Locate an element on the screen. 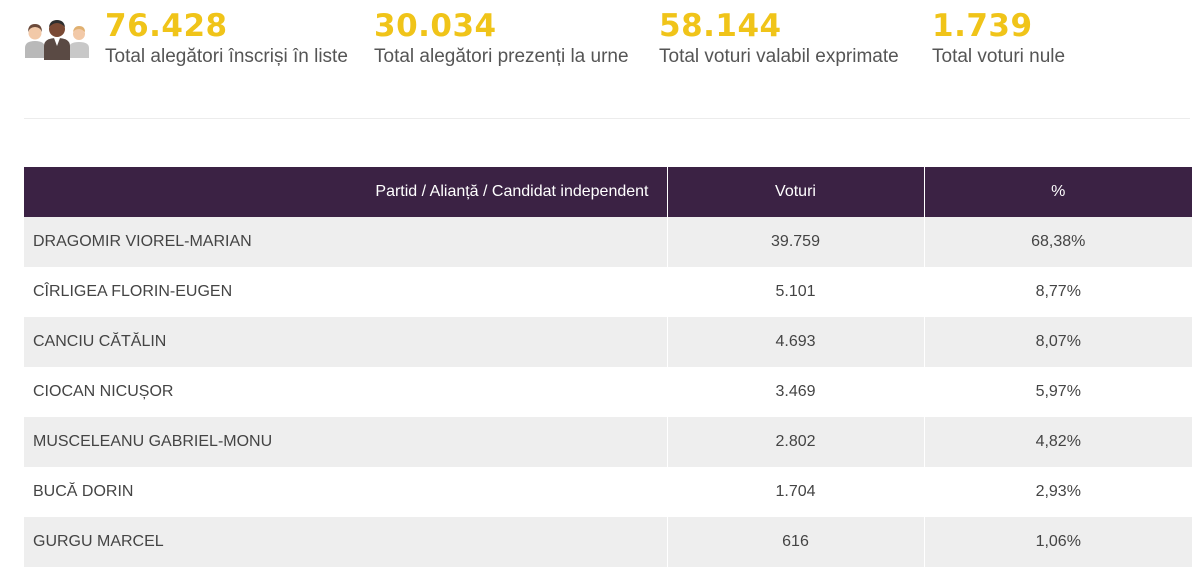 This screenshot has height=577, width=1200. candidate-votes: 39.759 is located at coordinates (796, 242).